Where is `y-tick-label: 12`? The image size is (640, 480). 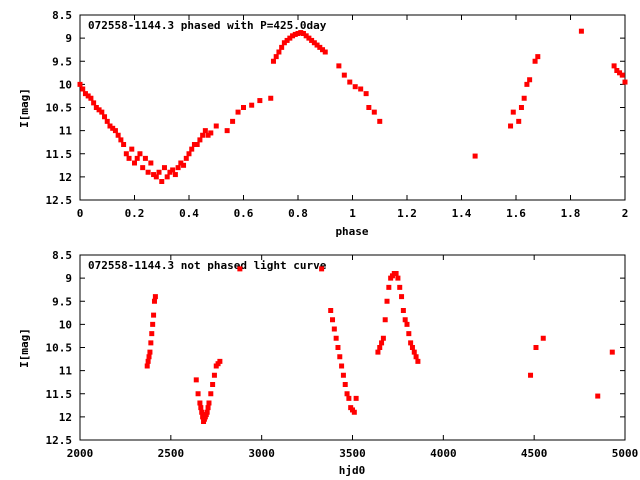
y-tick-label: 12 is located at coordinates (65, 417).